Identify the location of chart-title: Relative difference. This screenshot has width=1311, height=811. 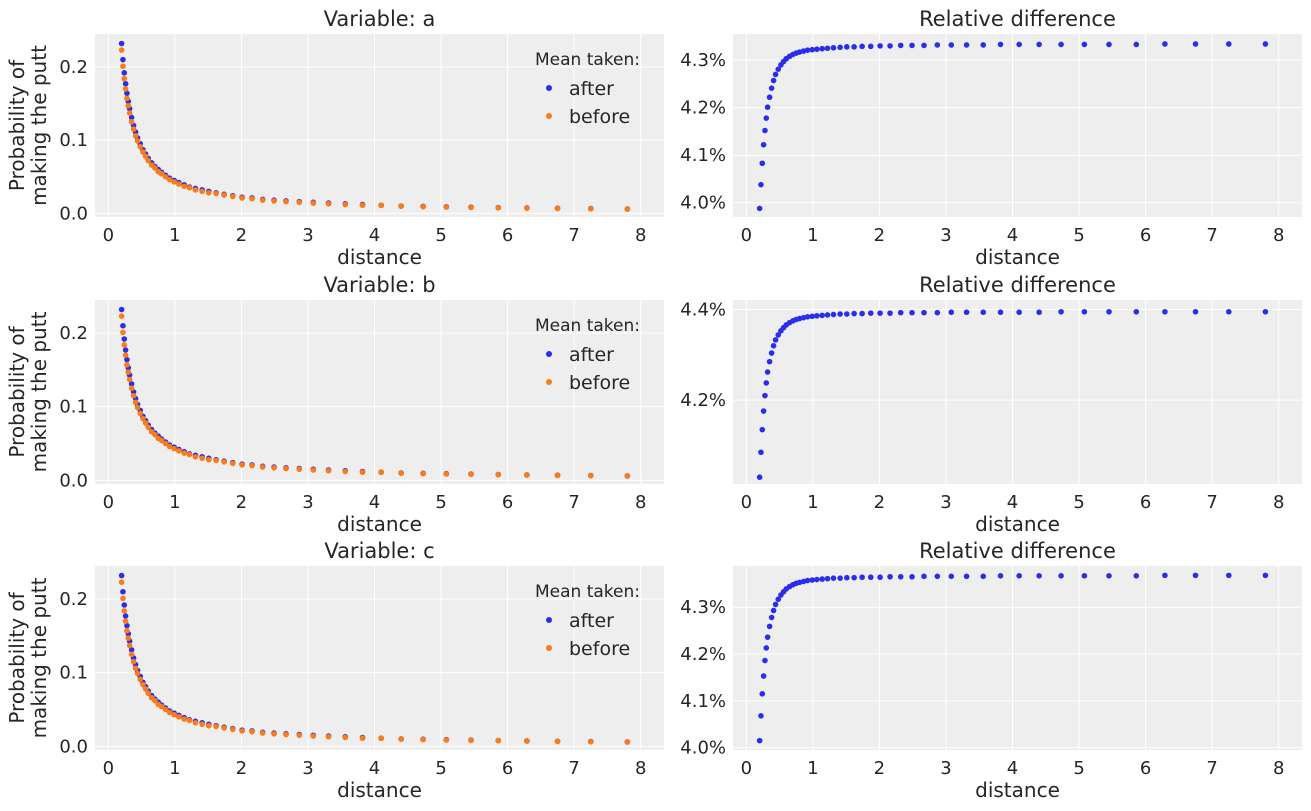
(1017, 551).